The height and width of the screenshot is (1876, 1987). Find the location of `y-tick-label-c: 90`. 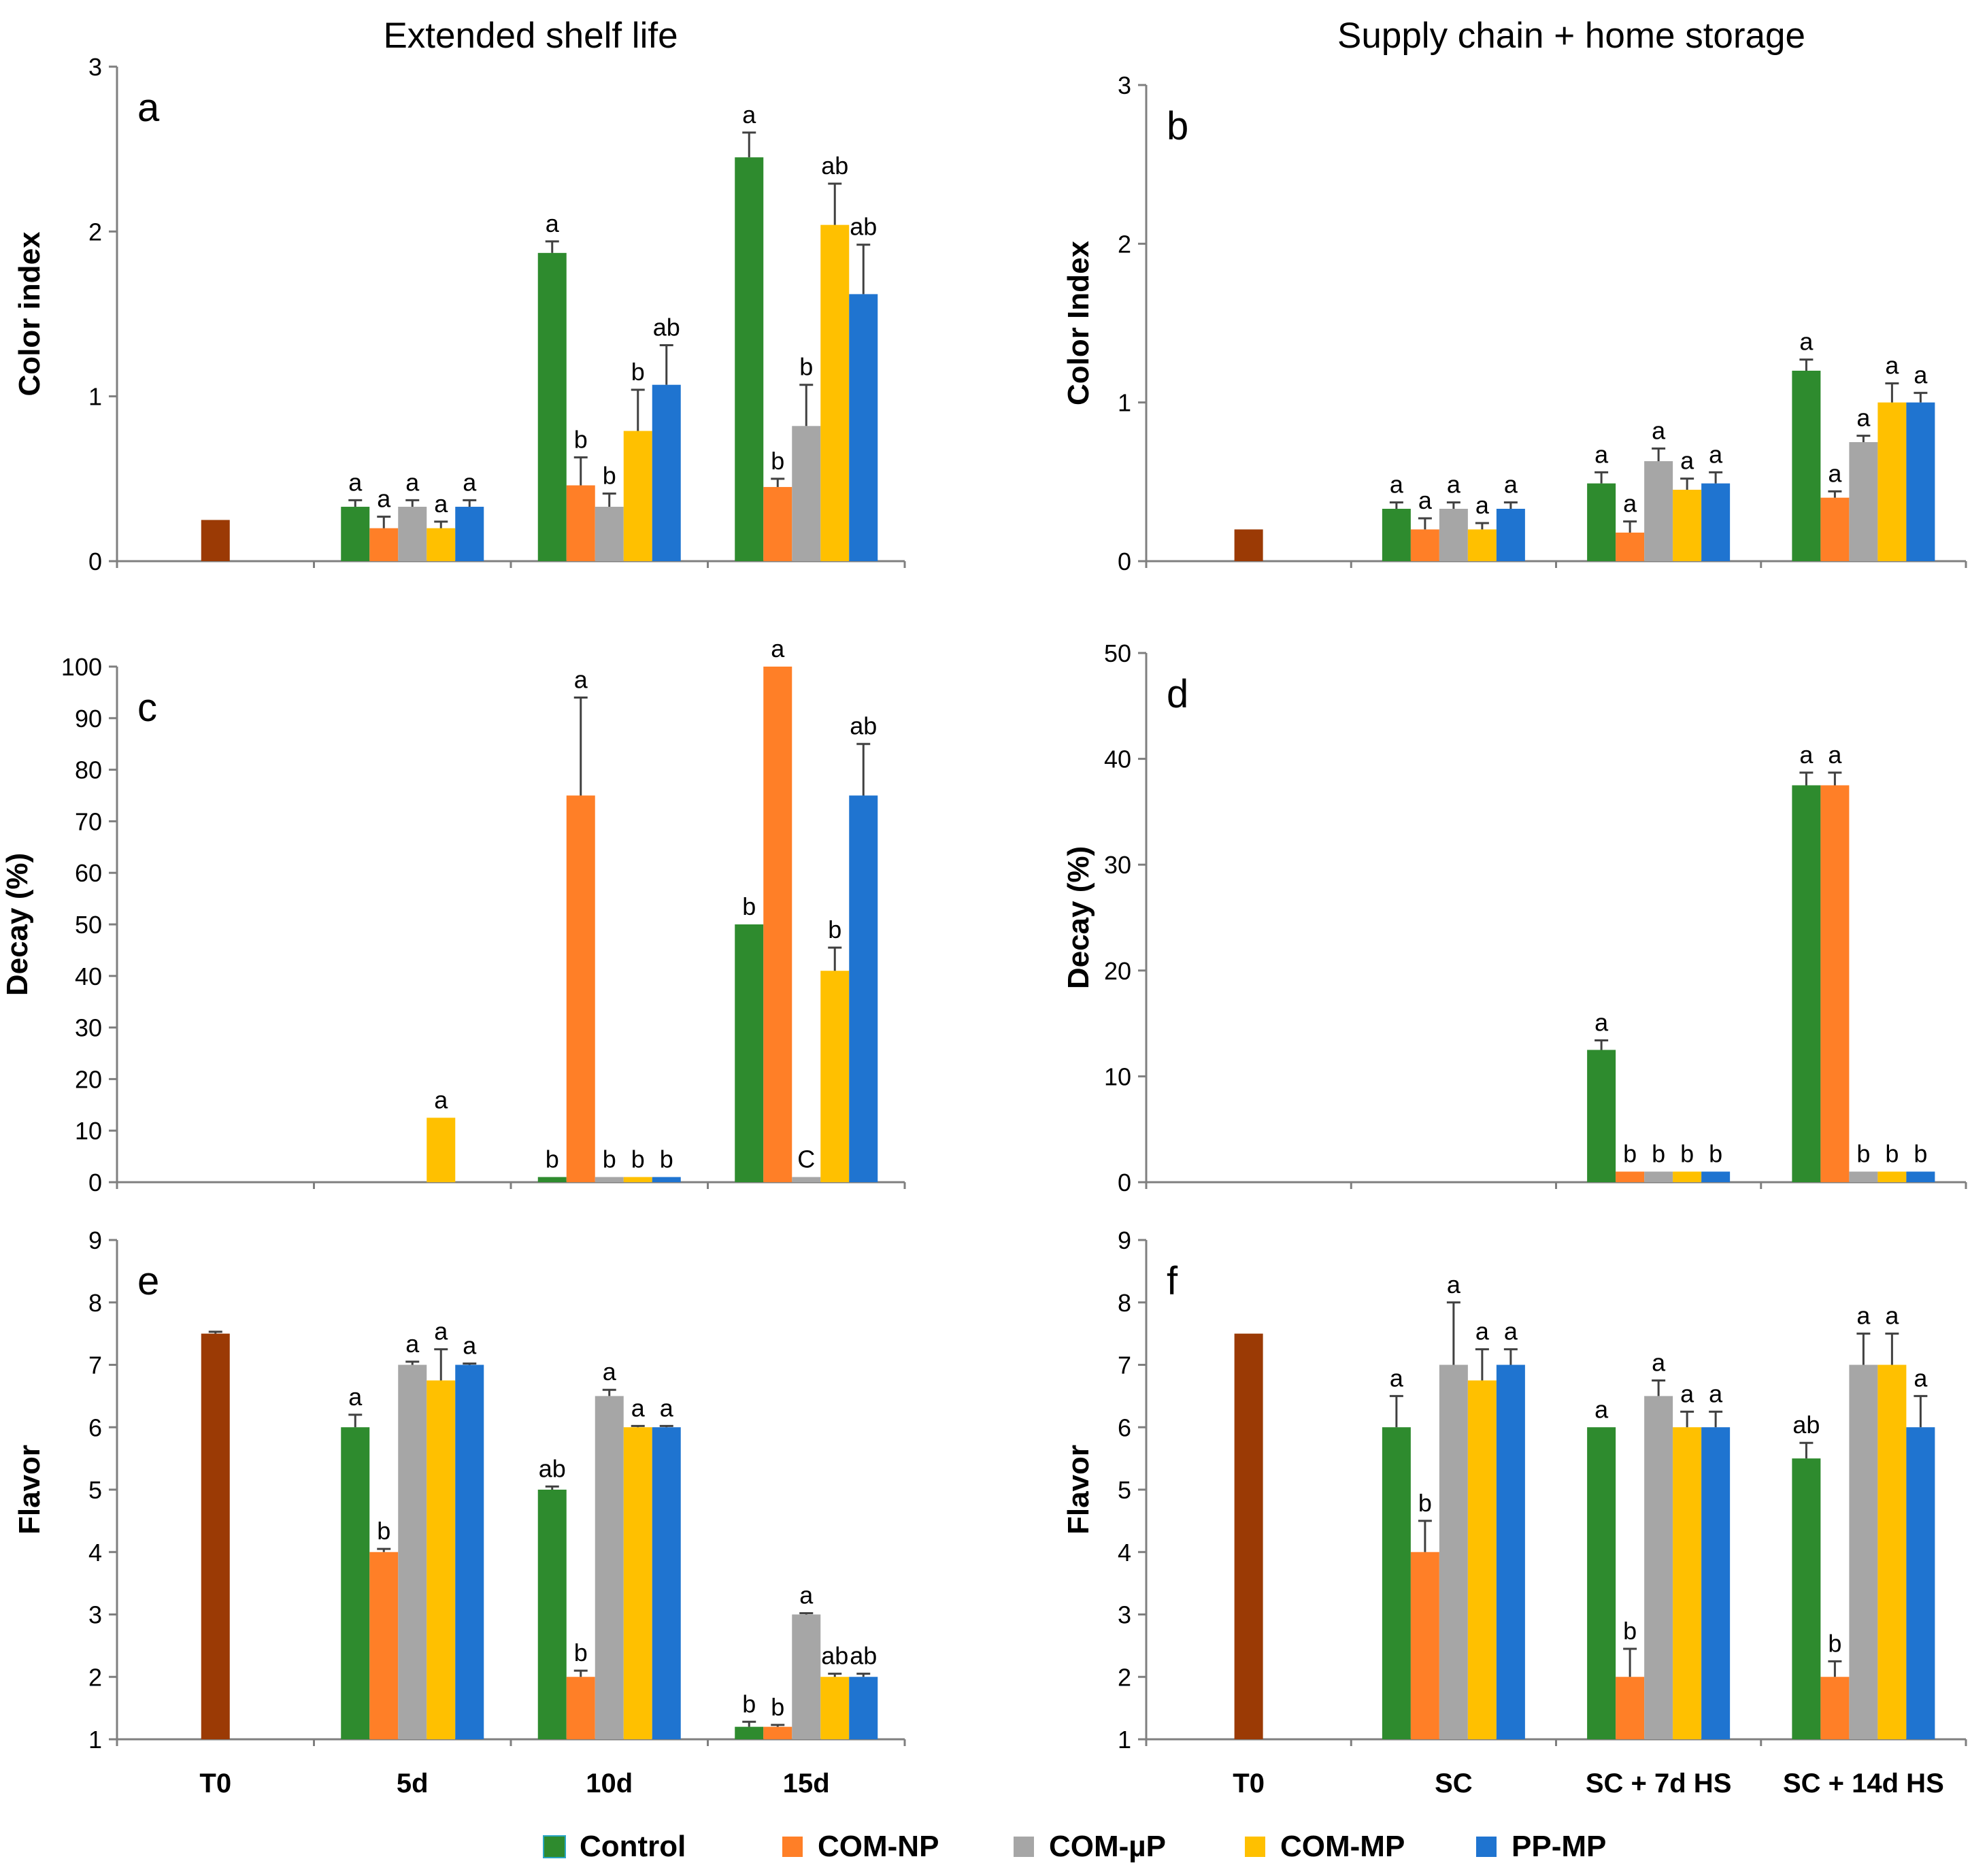

y-tick-label-c: 90 is located at coordinates (88, 719).